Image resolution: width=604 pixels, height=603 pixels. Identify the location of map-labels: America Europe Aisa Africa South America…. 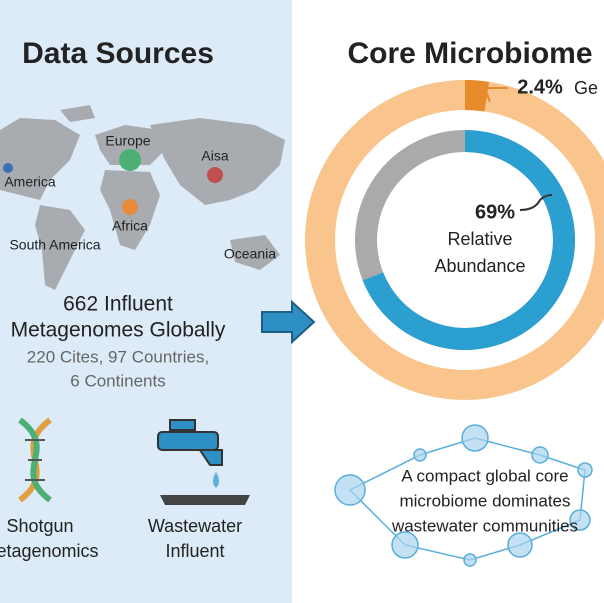
(140, 197).